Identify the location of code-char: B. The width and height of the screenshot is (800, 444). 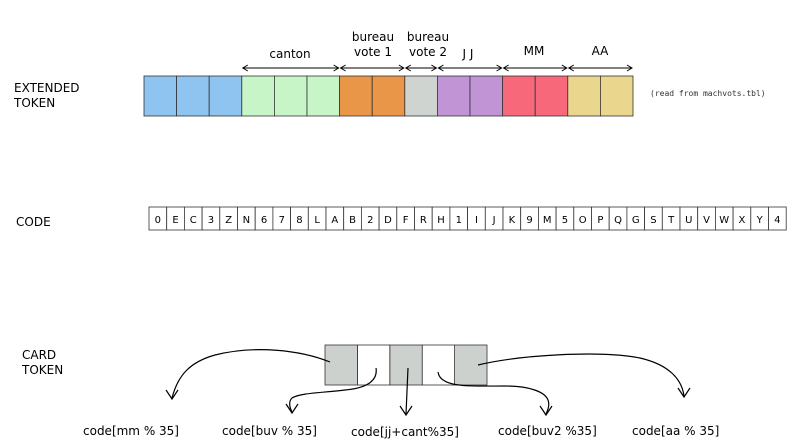
(352, 220).